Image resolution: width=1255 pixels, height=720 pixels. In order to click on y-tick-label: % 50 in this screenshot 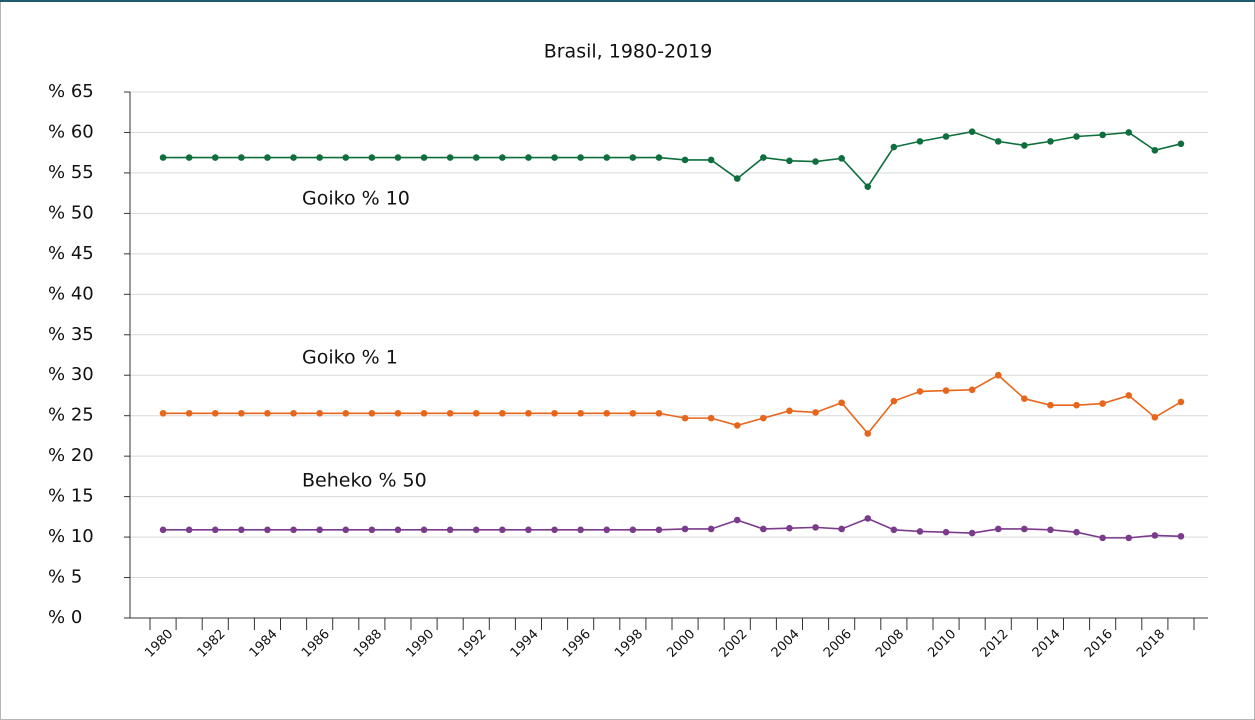, I will do `click(71, 212)`.